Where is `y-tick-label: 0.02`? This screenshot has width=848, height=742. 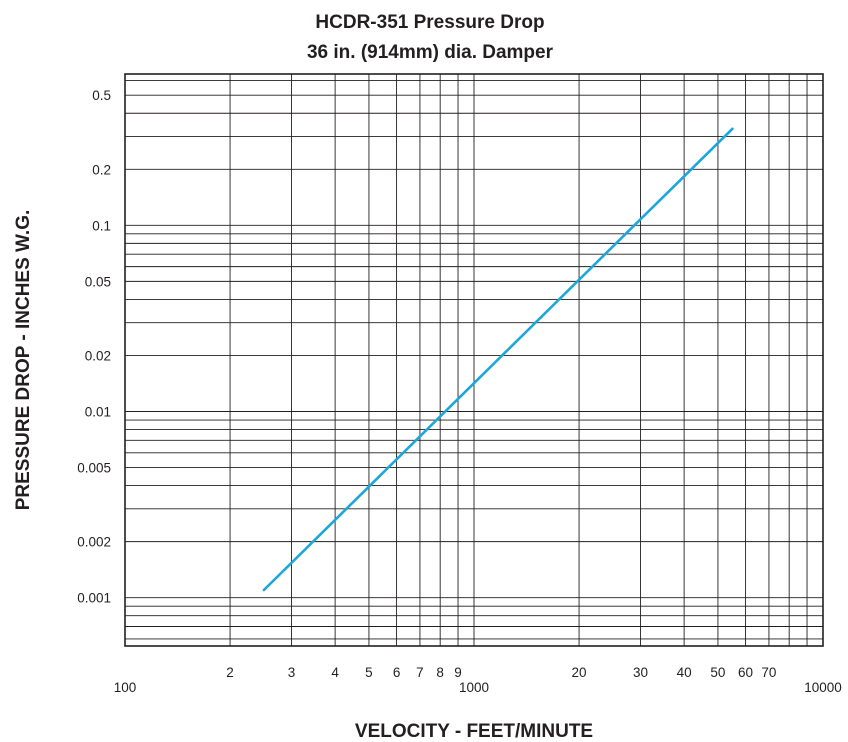
y-tick-label: 0.02 is located at coordinates (98, 355).